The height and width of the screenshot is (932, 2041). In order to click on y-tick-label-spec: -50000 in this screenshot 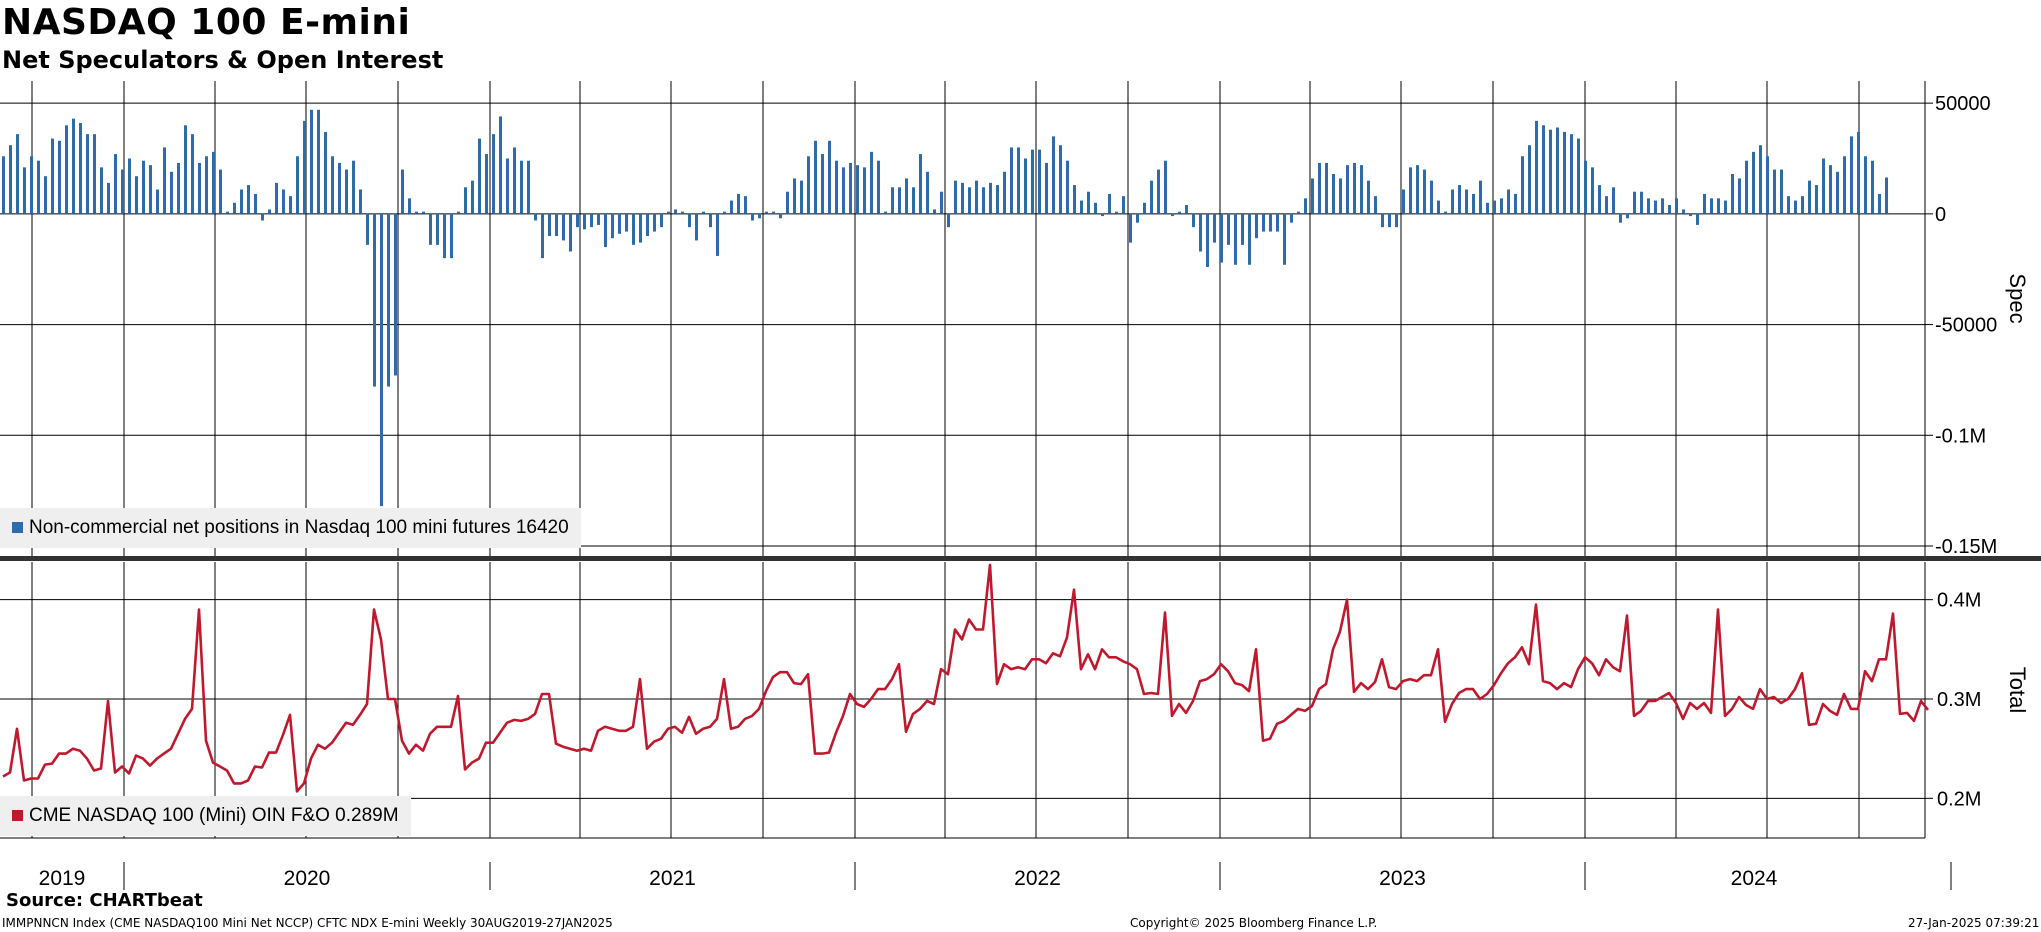, I will do `click(1966, 326)`.